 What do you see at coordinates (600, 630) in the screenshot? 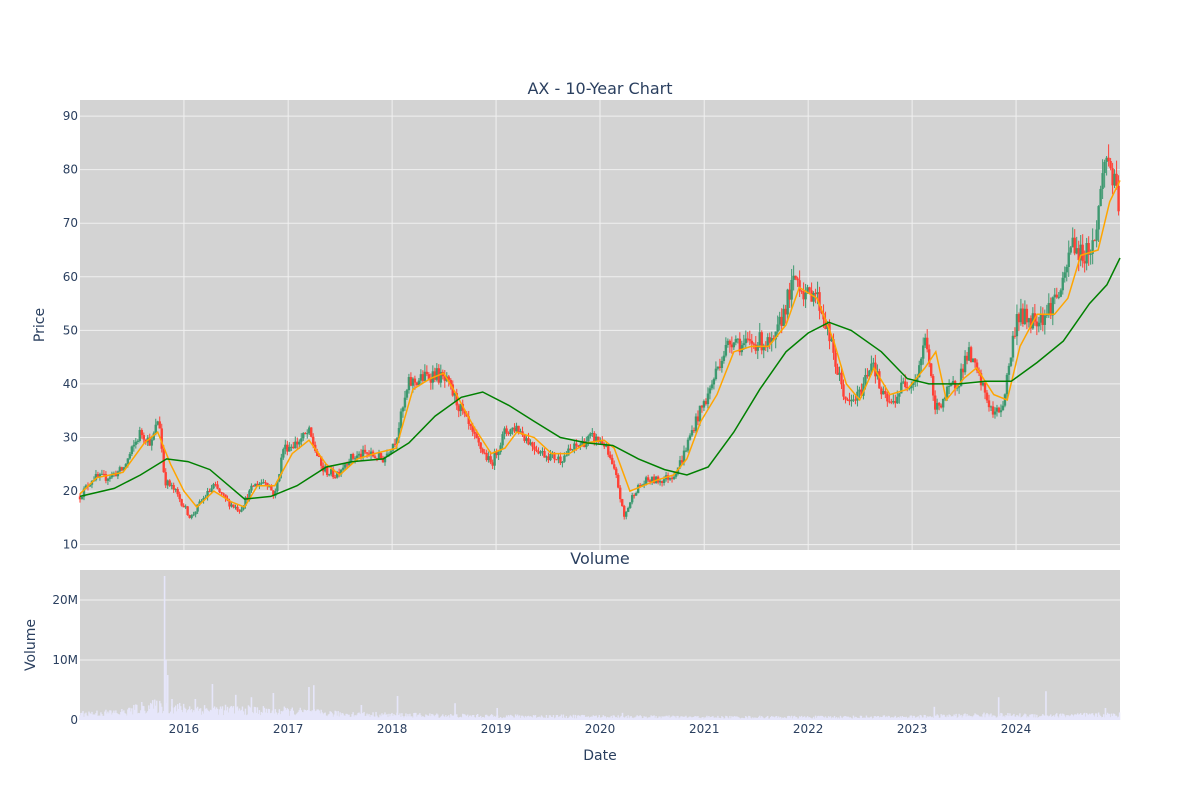
I see `volume-y-gridlines` at bounding box center [600, 630].